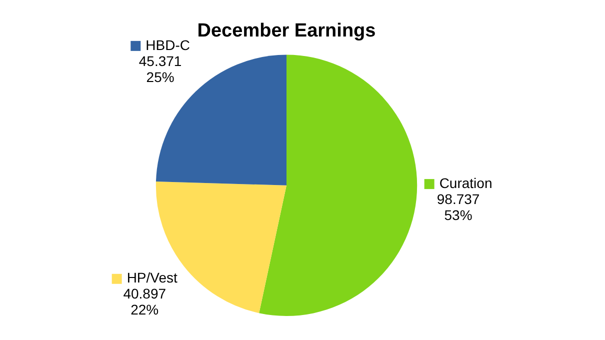 This screenshot has height=340, width=605. What do you see at coordinates (160, 68) in the screenshot?
I see `data-label: 45.371 25%` at bounding box center [160, 68].